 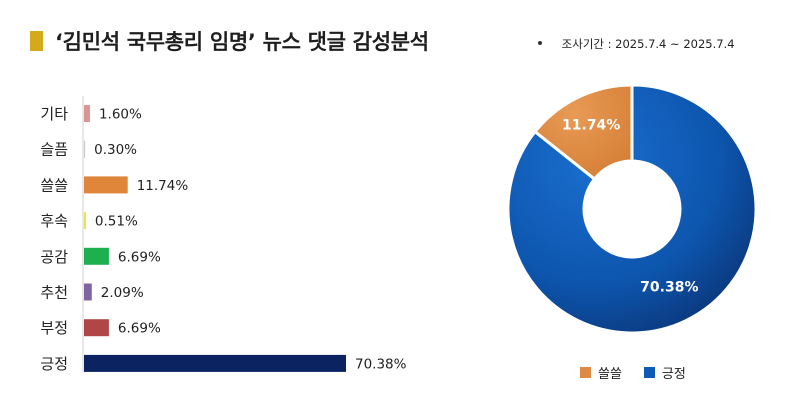 I want to click on chart-title: ‘김민석 국무총리 임명’ 뉴스 댓글 감성분석, so click(x=229, y=41).